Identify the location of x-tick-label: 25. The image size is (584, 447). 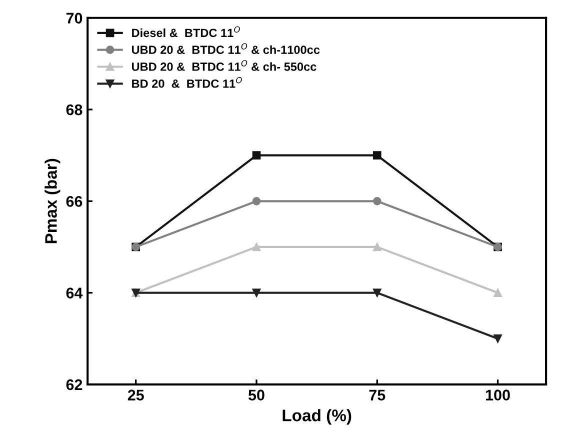
(136, 395).